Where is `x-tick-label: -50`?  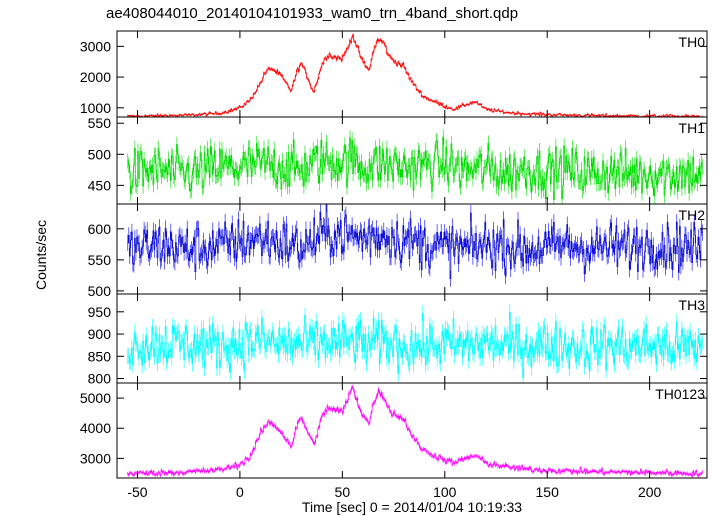 x-tick-label: -50 is located at coordinates (137, 492).